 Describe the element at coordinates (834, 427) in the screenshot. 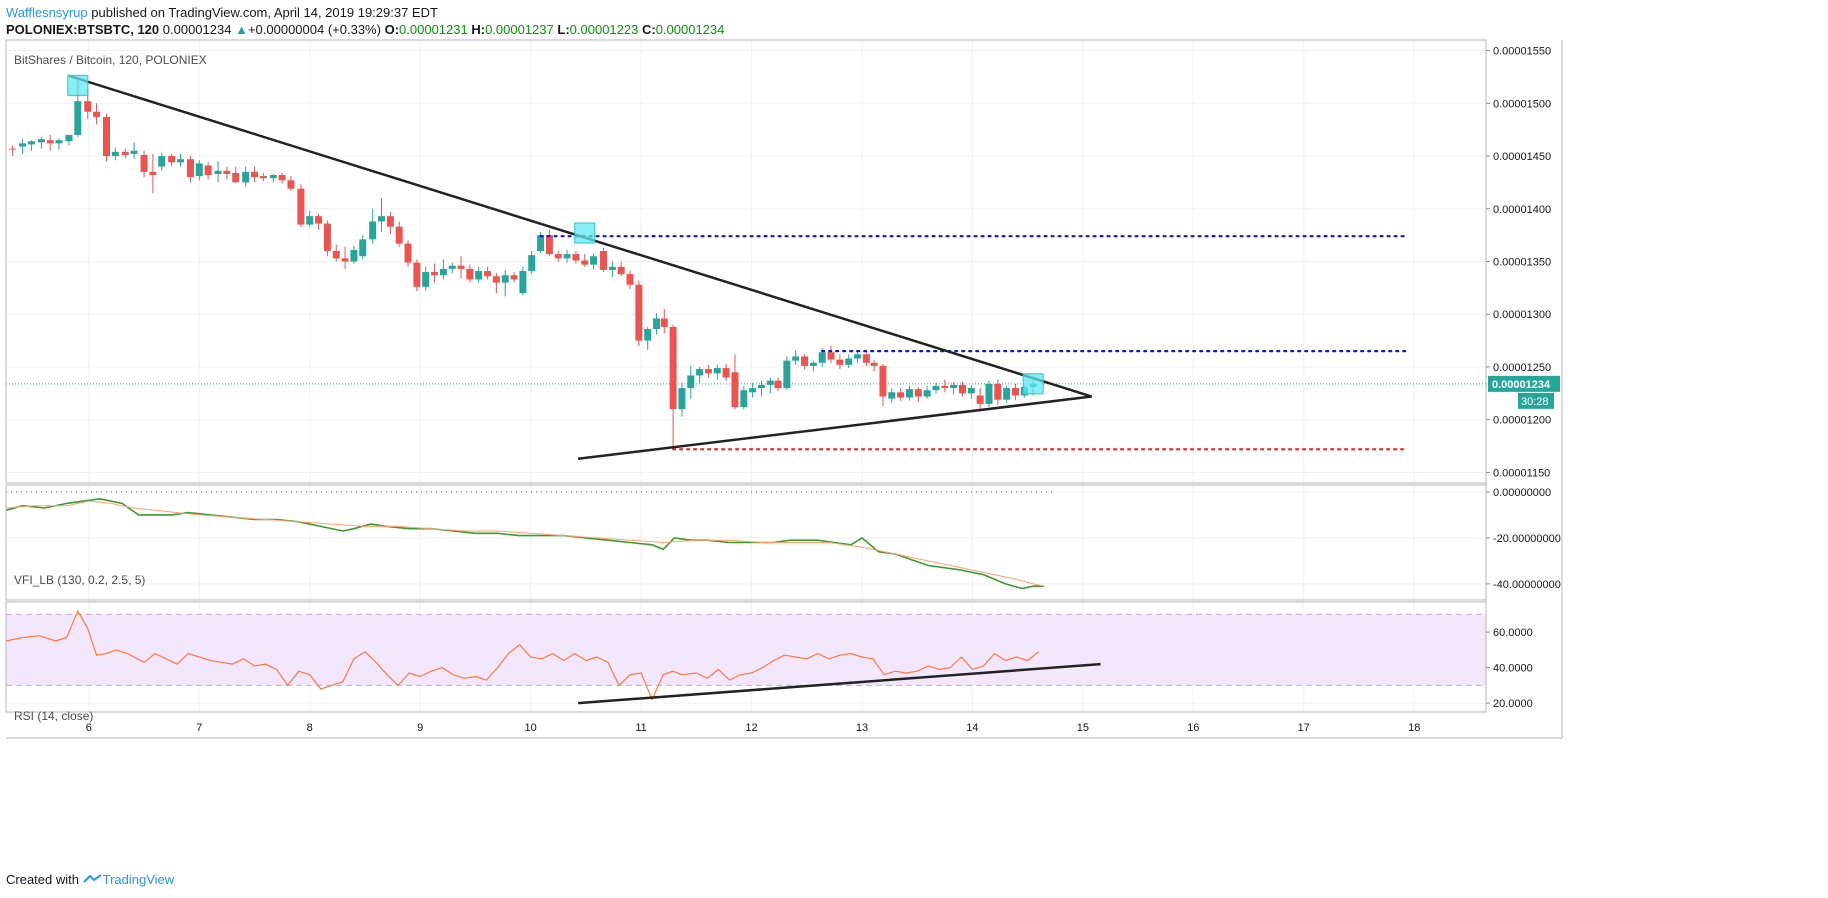

I see `ascending-trendline` at that location.